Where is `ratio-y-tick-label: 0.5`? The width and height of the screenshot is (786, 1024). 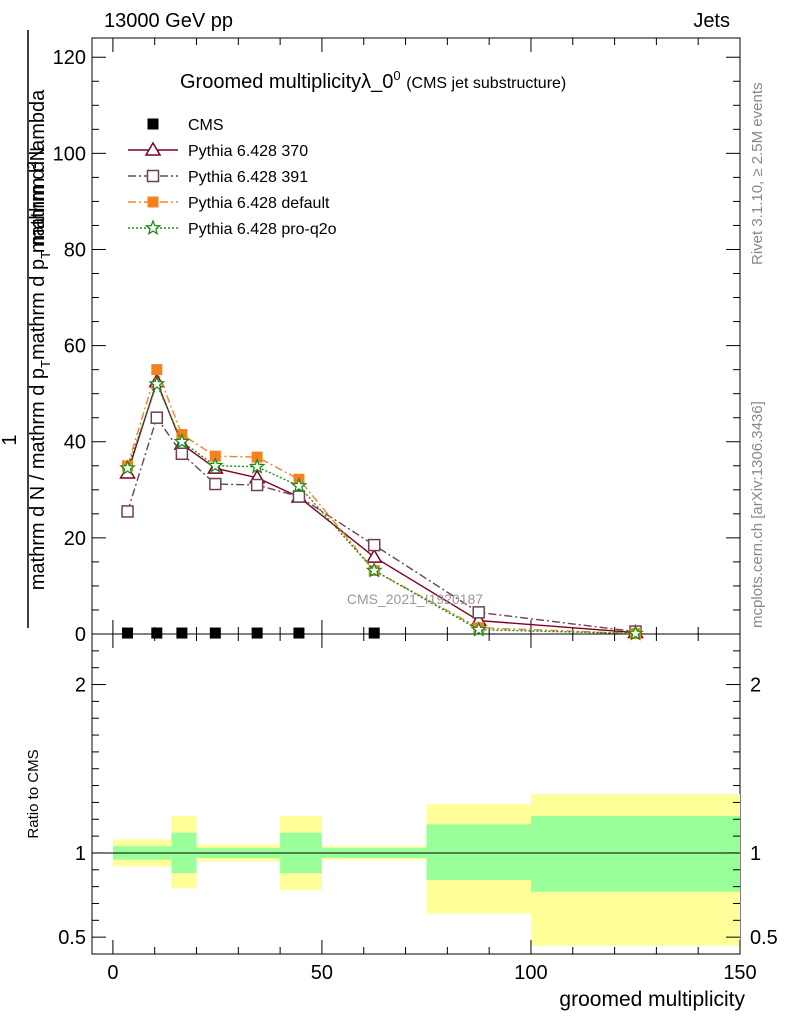 ratio-y-tick-label: 0.5 is located at coordinates (72, 938).